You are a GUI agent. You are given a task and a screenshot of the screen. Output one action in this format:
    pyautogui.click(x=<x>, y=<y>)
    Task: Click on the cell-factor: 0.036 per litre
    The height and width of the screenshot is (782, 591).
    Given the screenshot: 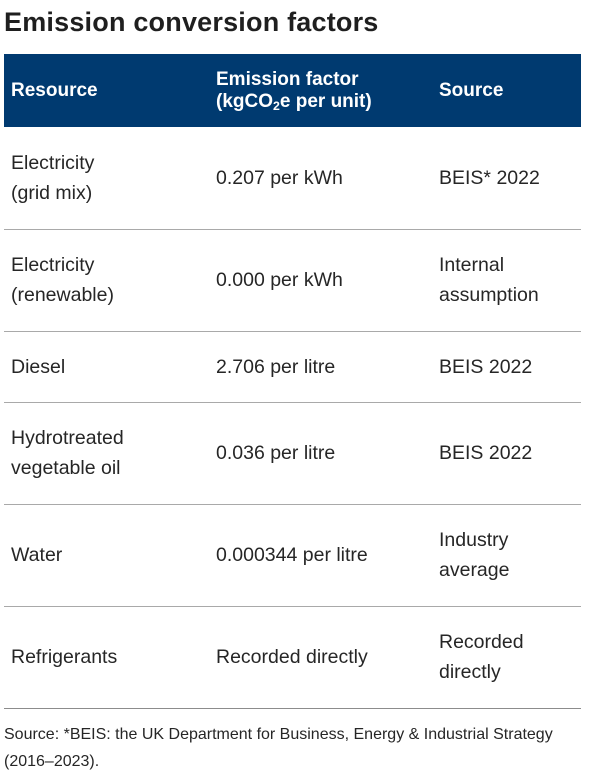 What is the action you would take?
    pyautogui.click(x=320, y=453)
    